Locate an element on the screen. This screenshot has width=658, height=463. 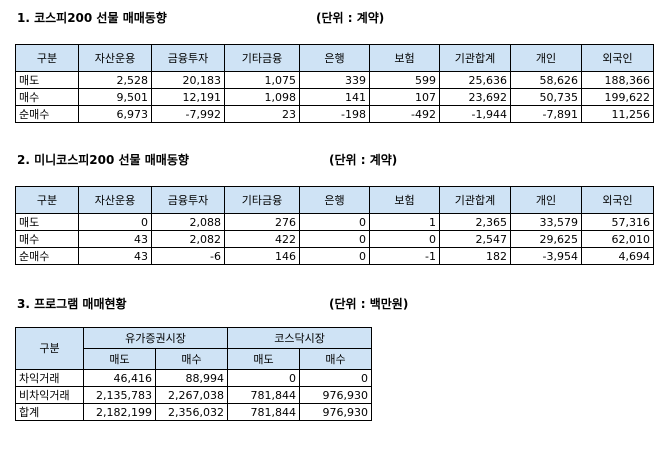
row-label: 합계 is located at coordinates (49, 412).